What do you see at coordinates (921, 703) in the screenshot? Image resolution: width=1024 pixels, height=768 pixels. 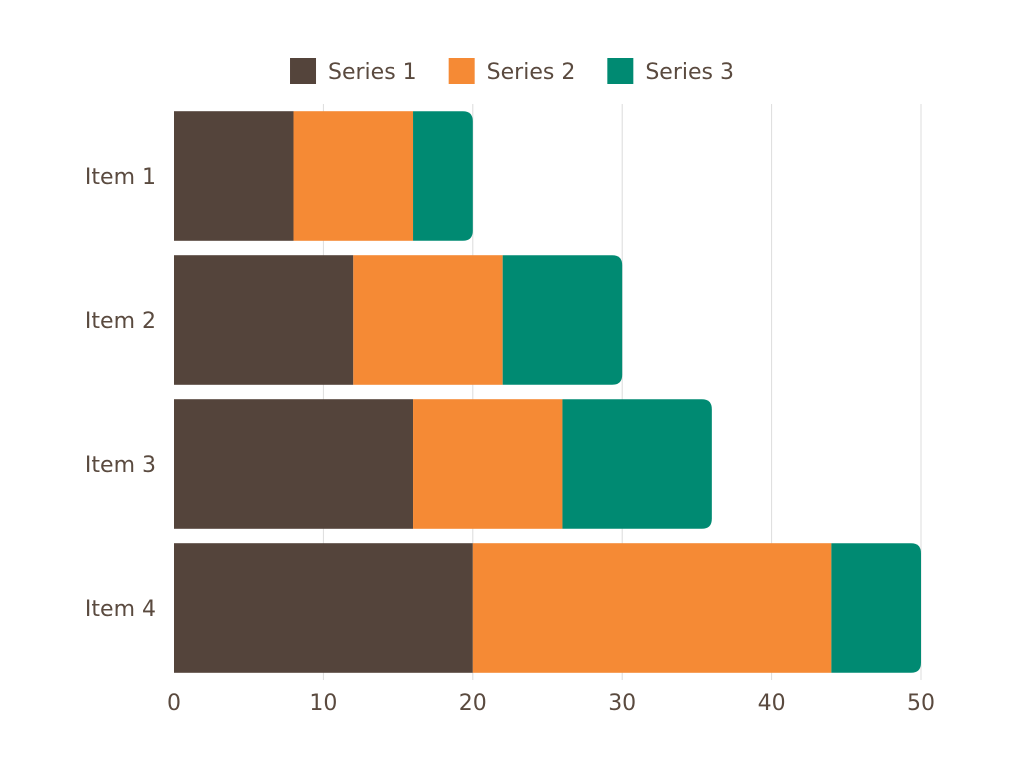 I see `x-tick-label: 50` at bounding box center [921, 703].